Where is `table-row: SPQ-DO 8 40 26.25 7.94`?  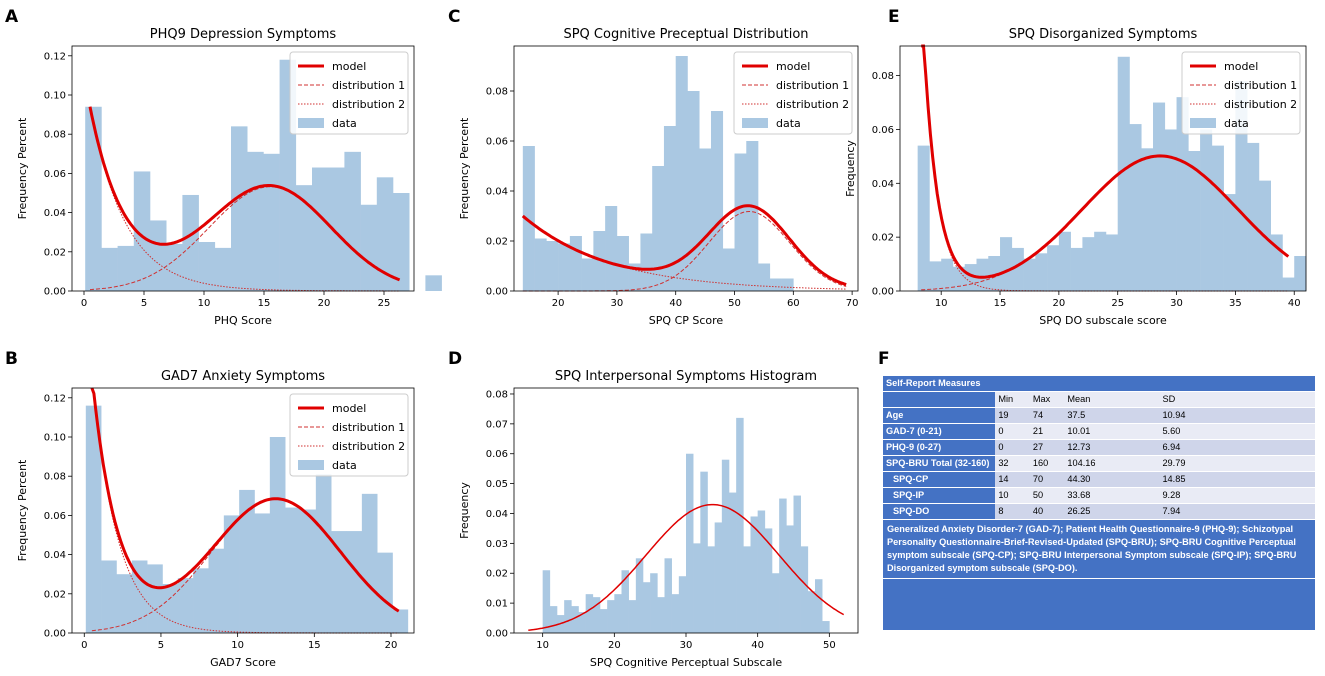
table-row: SPQ-DO 8 40 26.25 7.94 is located at coordinates (1099, 511).